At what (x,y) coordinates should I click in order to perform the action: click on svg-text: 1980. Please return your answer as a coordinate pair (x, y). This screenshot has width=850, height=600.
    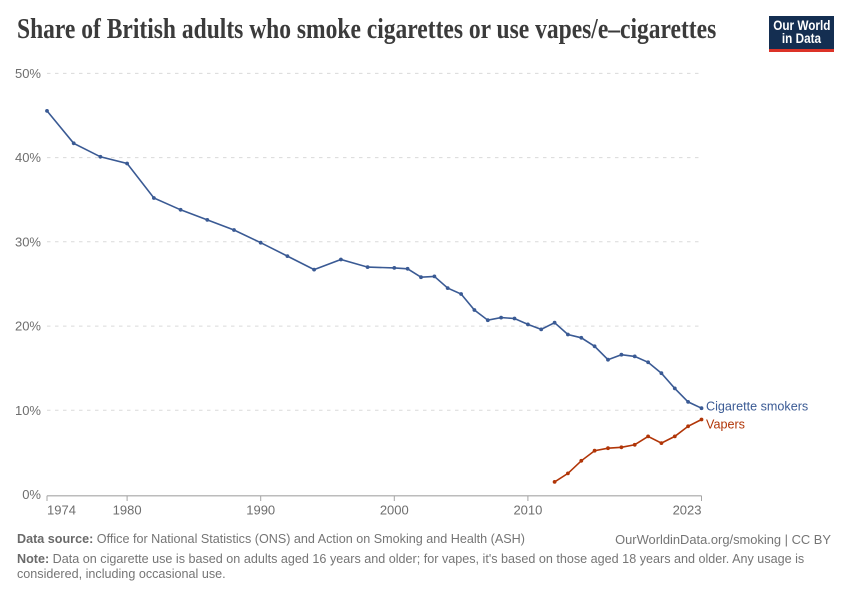
    Looking at the image, I should click on (127, 510).